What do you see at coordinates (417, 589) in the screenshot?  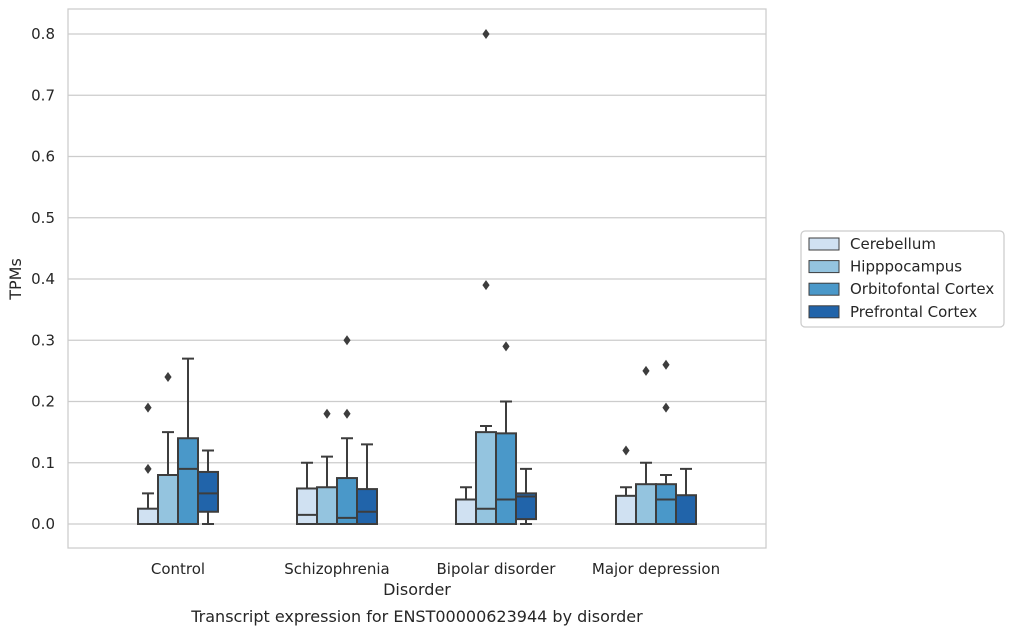 I see `x-axis-title: Disorder` at bounding box center [417, 589].